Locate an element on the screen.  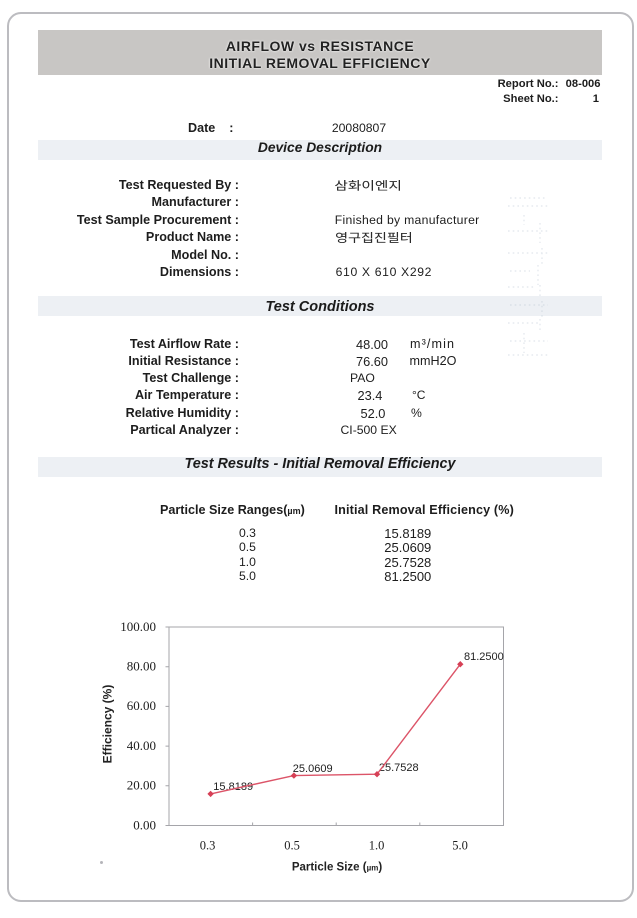
svg-text: Particle Size (µm) is located at coordinates (337, 868).